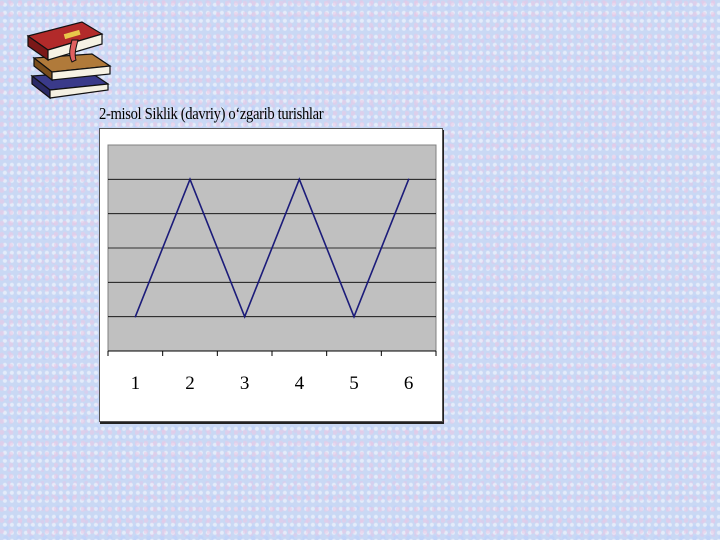  I want to click on books-stack-icon, so click(69, 60).